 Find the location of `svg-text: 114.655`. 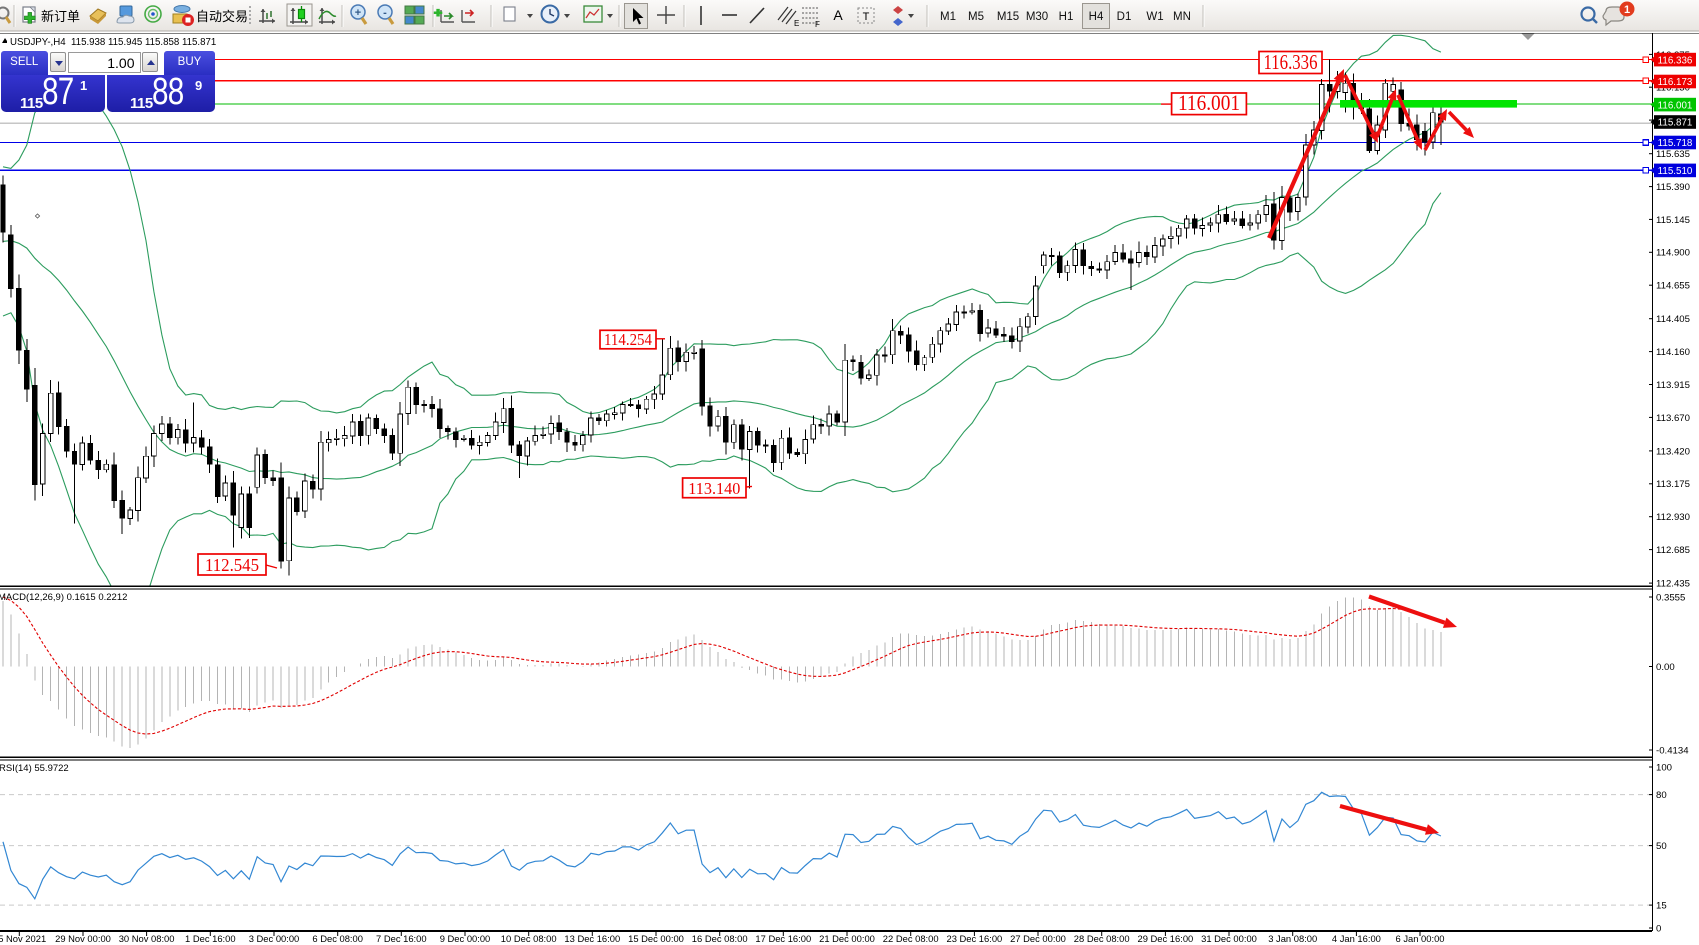

svg-text: 114.655 is located at coordinates (1673, 286).